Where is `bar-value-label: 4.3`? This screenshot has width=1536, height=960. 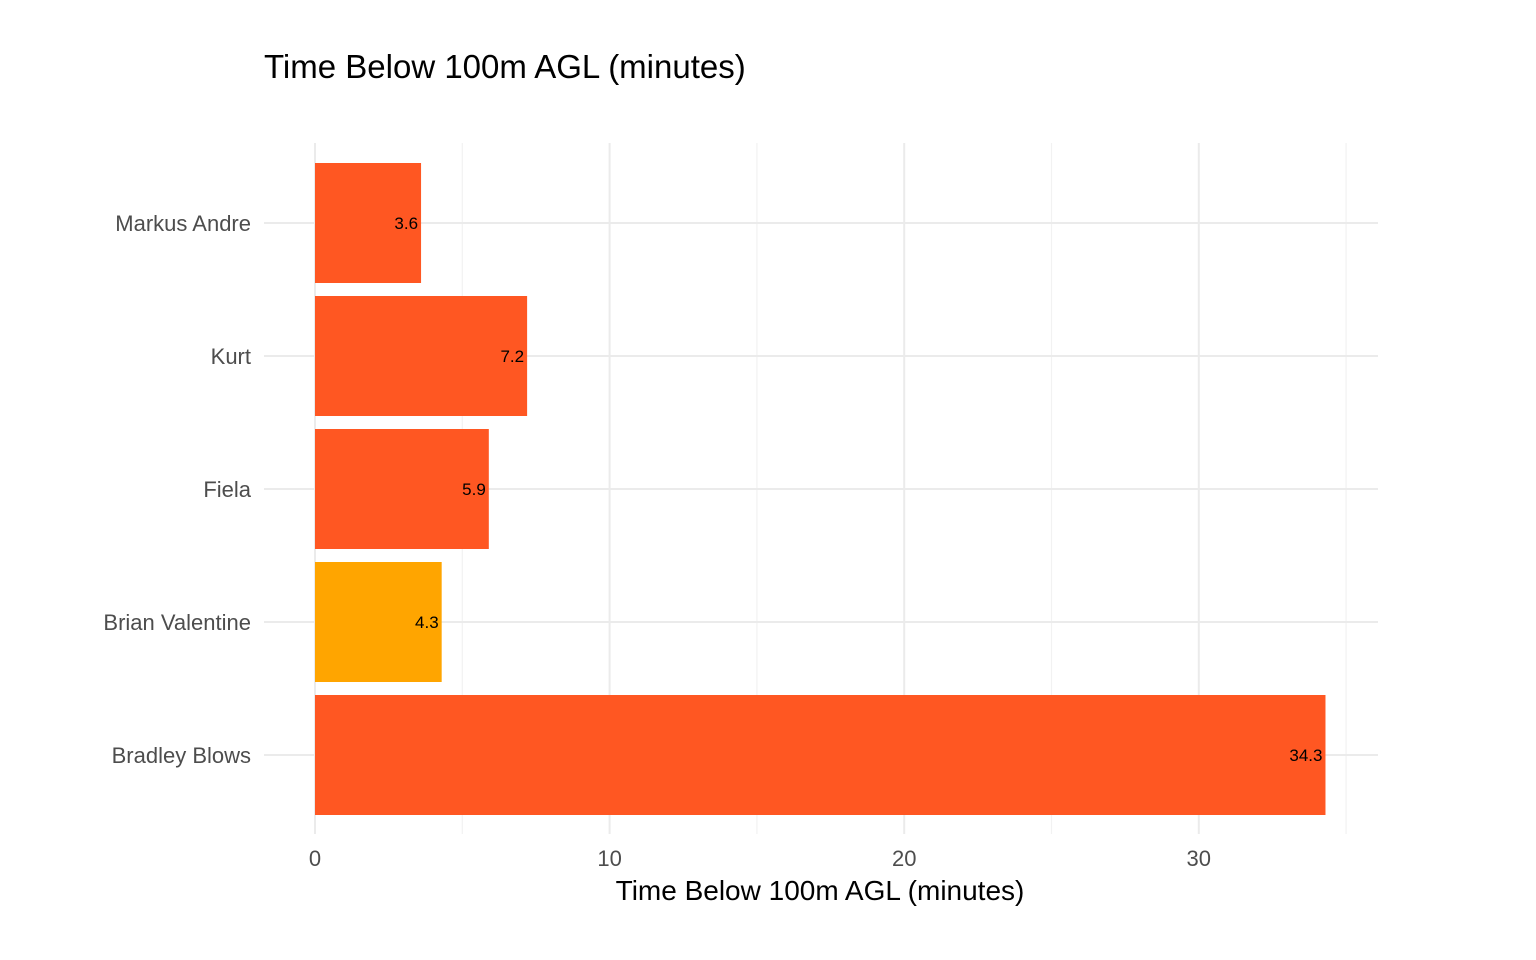
bar-value-label: 4.3 is located at coordinates (427, 622).